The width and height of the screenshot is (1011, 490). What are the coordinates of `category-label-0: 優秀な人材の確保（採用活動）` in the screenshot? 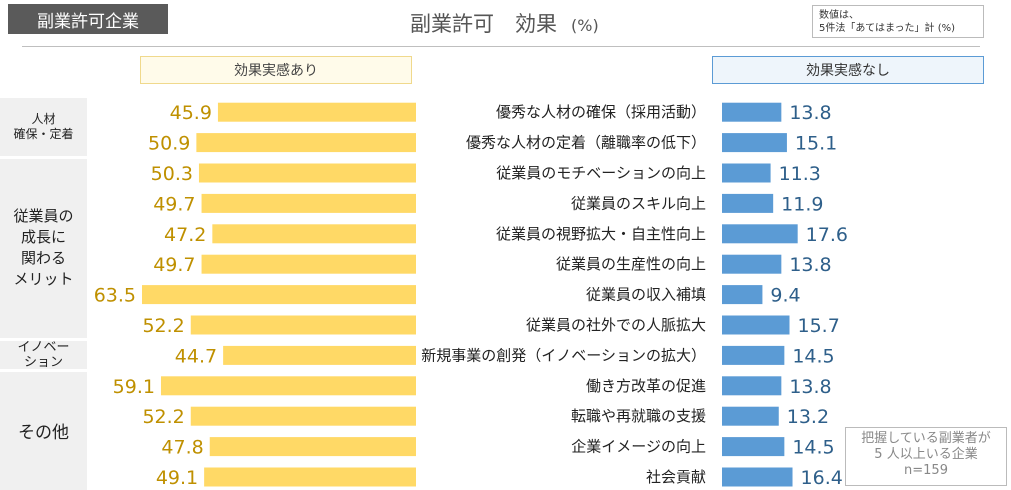 It's located at (601, 112).